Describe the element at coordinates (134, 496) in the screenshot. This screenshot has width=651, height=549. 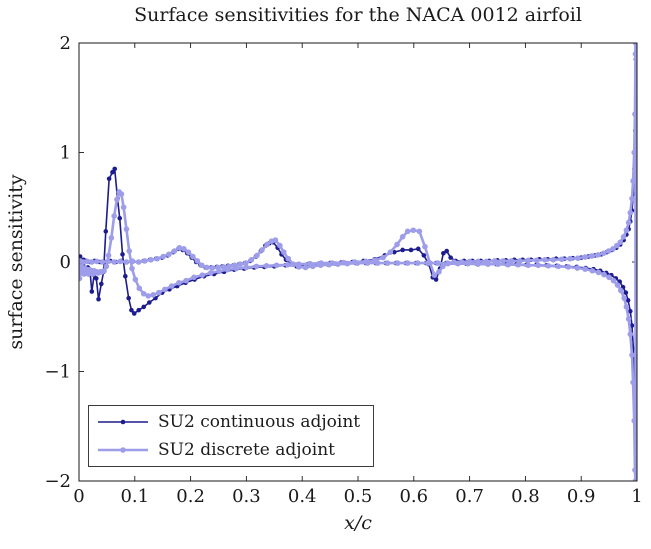
I see `x-tick-label: 0.1` at that location.